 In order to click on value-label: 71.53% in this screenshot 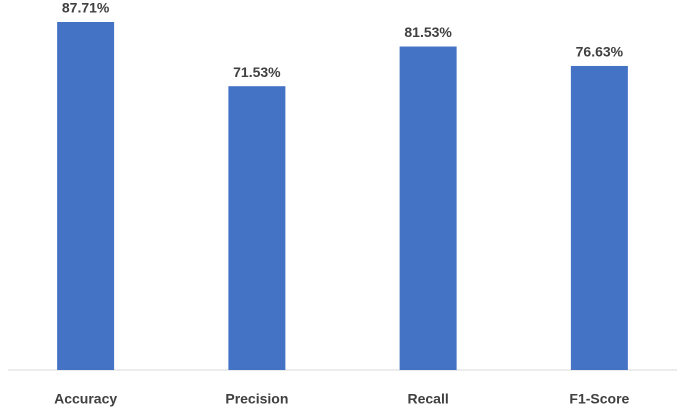, I will do `click(257, 72)`.